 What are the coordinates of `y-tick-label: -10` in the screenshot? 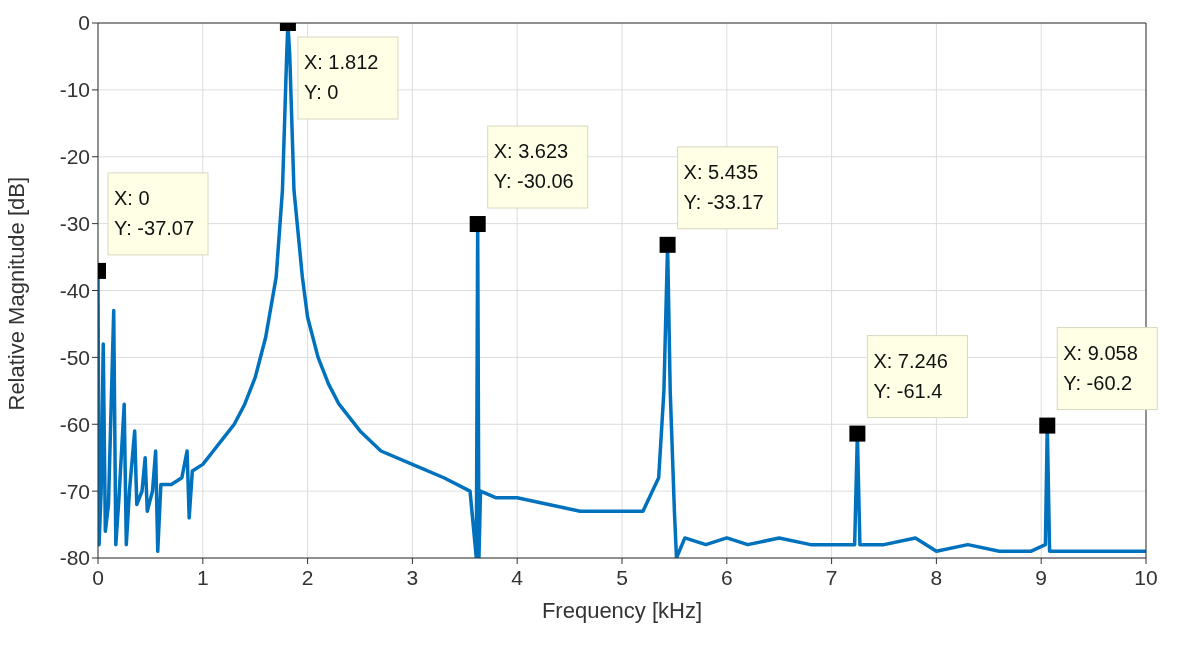 It's located at (74, 90).